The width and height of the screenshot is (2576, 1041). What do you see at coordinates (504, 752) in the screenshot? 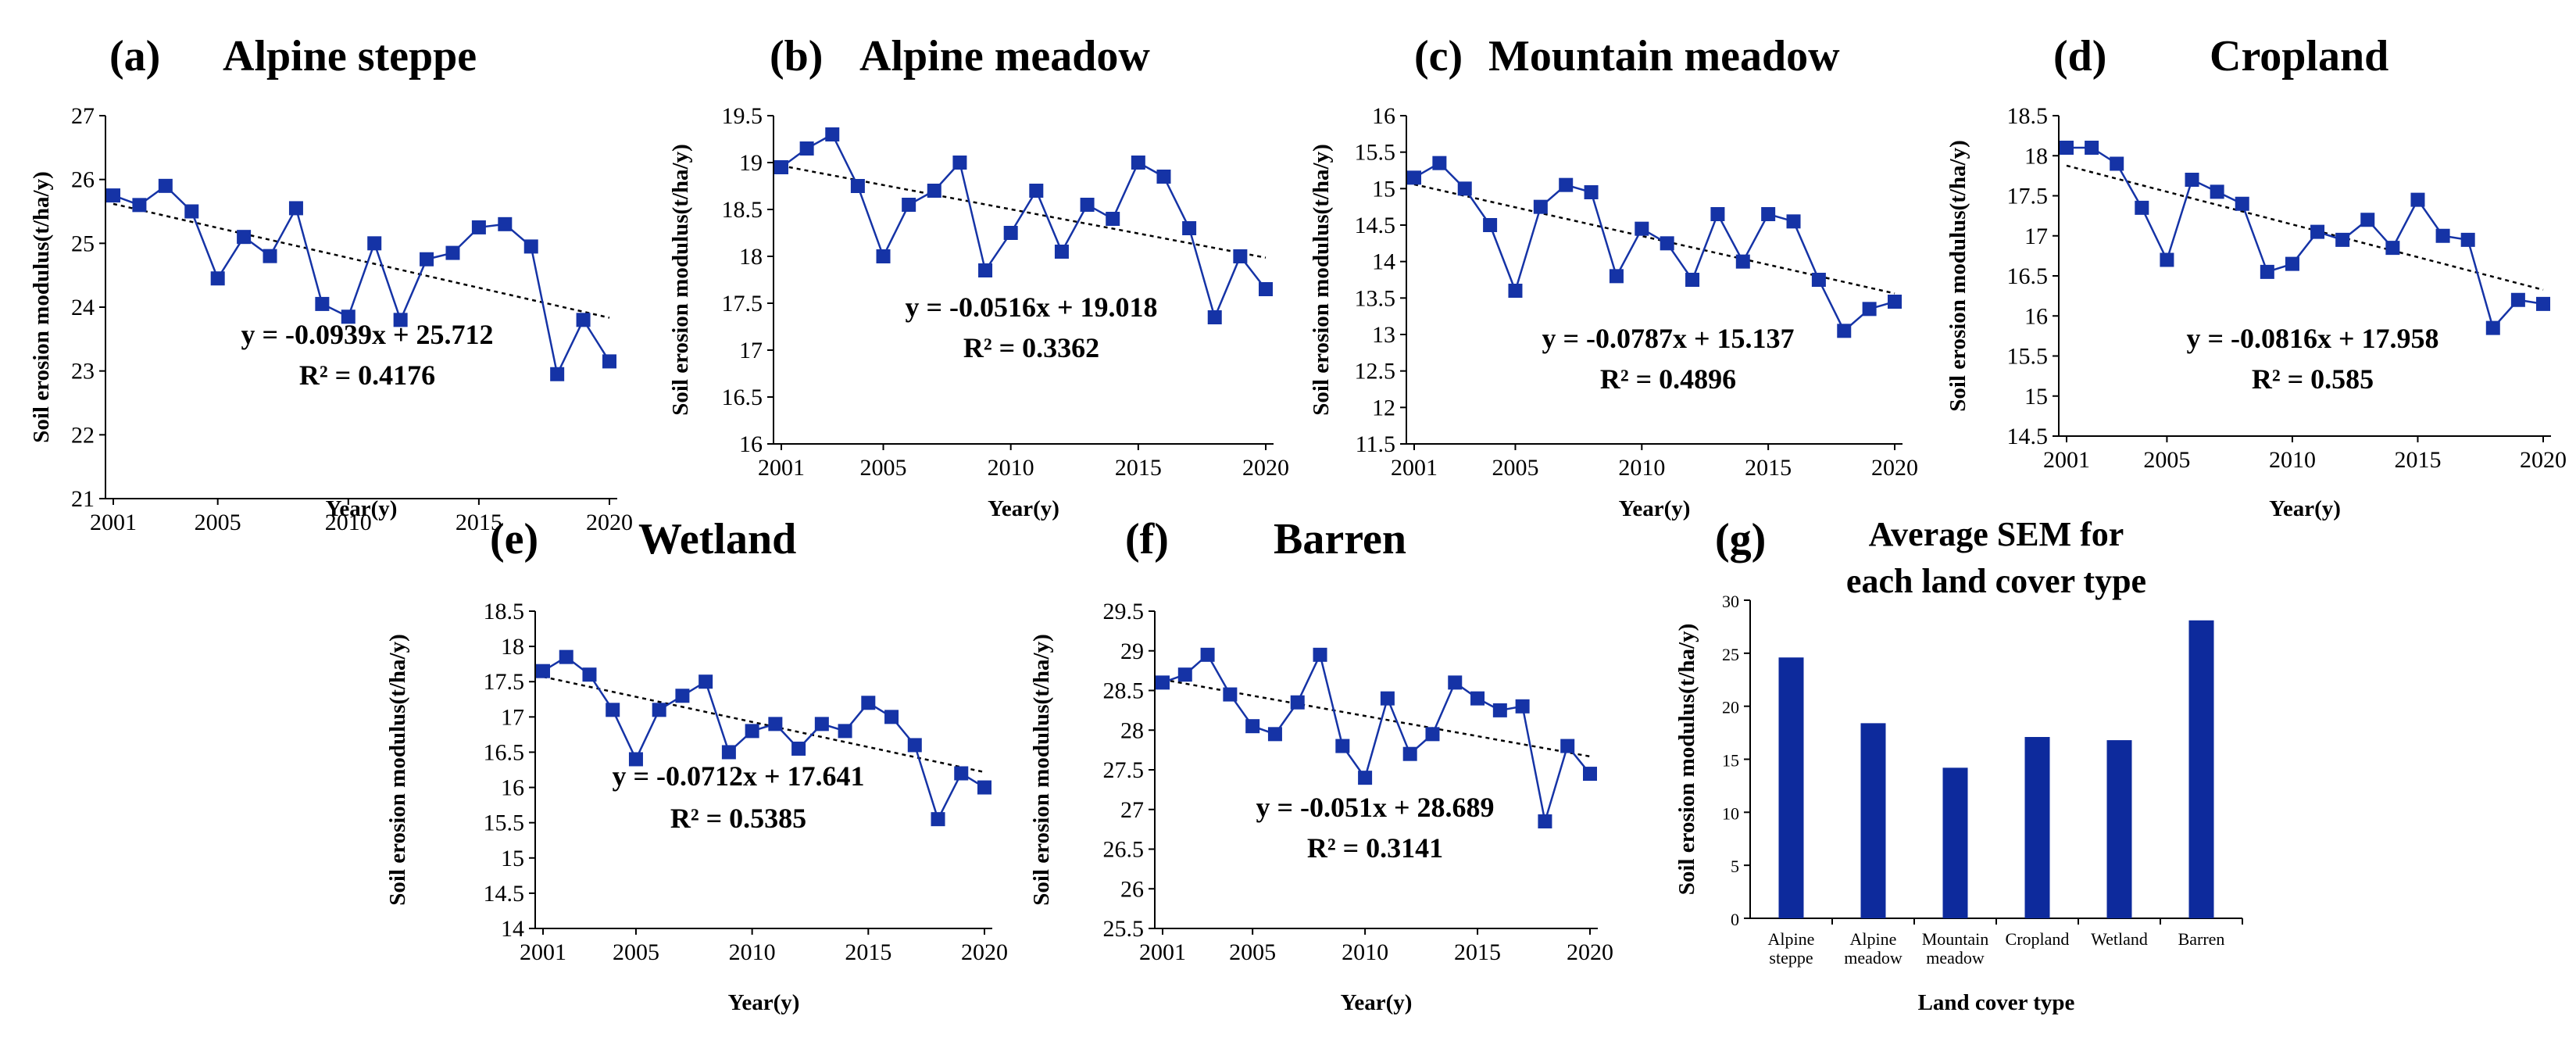
I see `y-tick-label: 16.5` at bounding box center [504, 752].